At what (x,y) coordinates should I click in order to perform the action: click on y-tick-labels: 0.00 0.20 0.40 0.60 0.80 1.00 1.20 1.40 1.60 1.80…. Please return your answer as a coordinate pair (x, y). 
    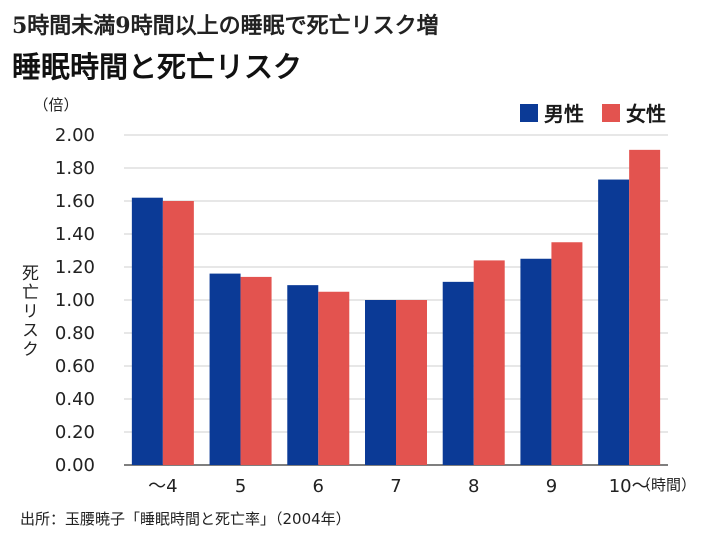
    Looking at the image, I should click on (75, 300).